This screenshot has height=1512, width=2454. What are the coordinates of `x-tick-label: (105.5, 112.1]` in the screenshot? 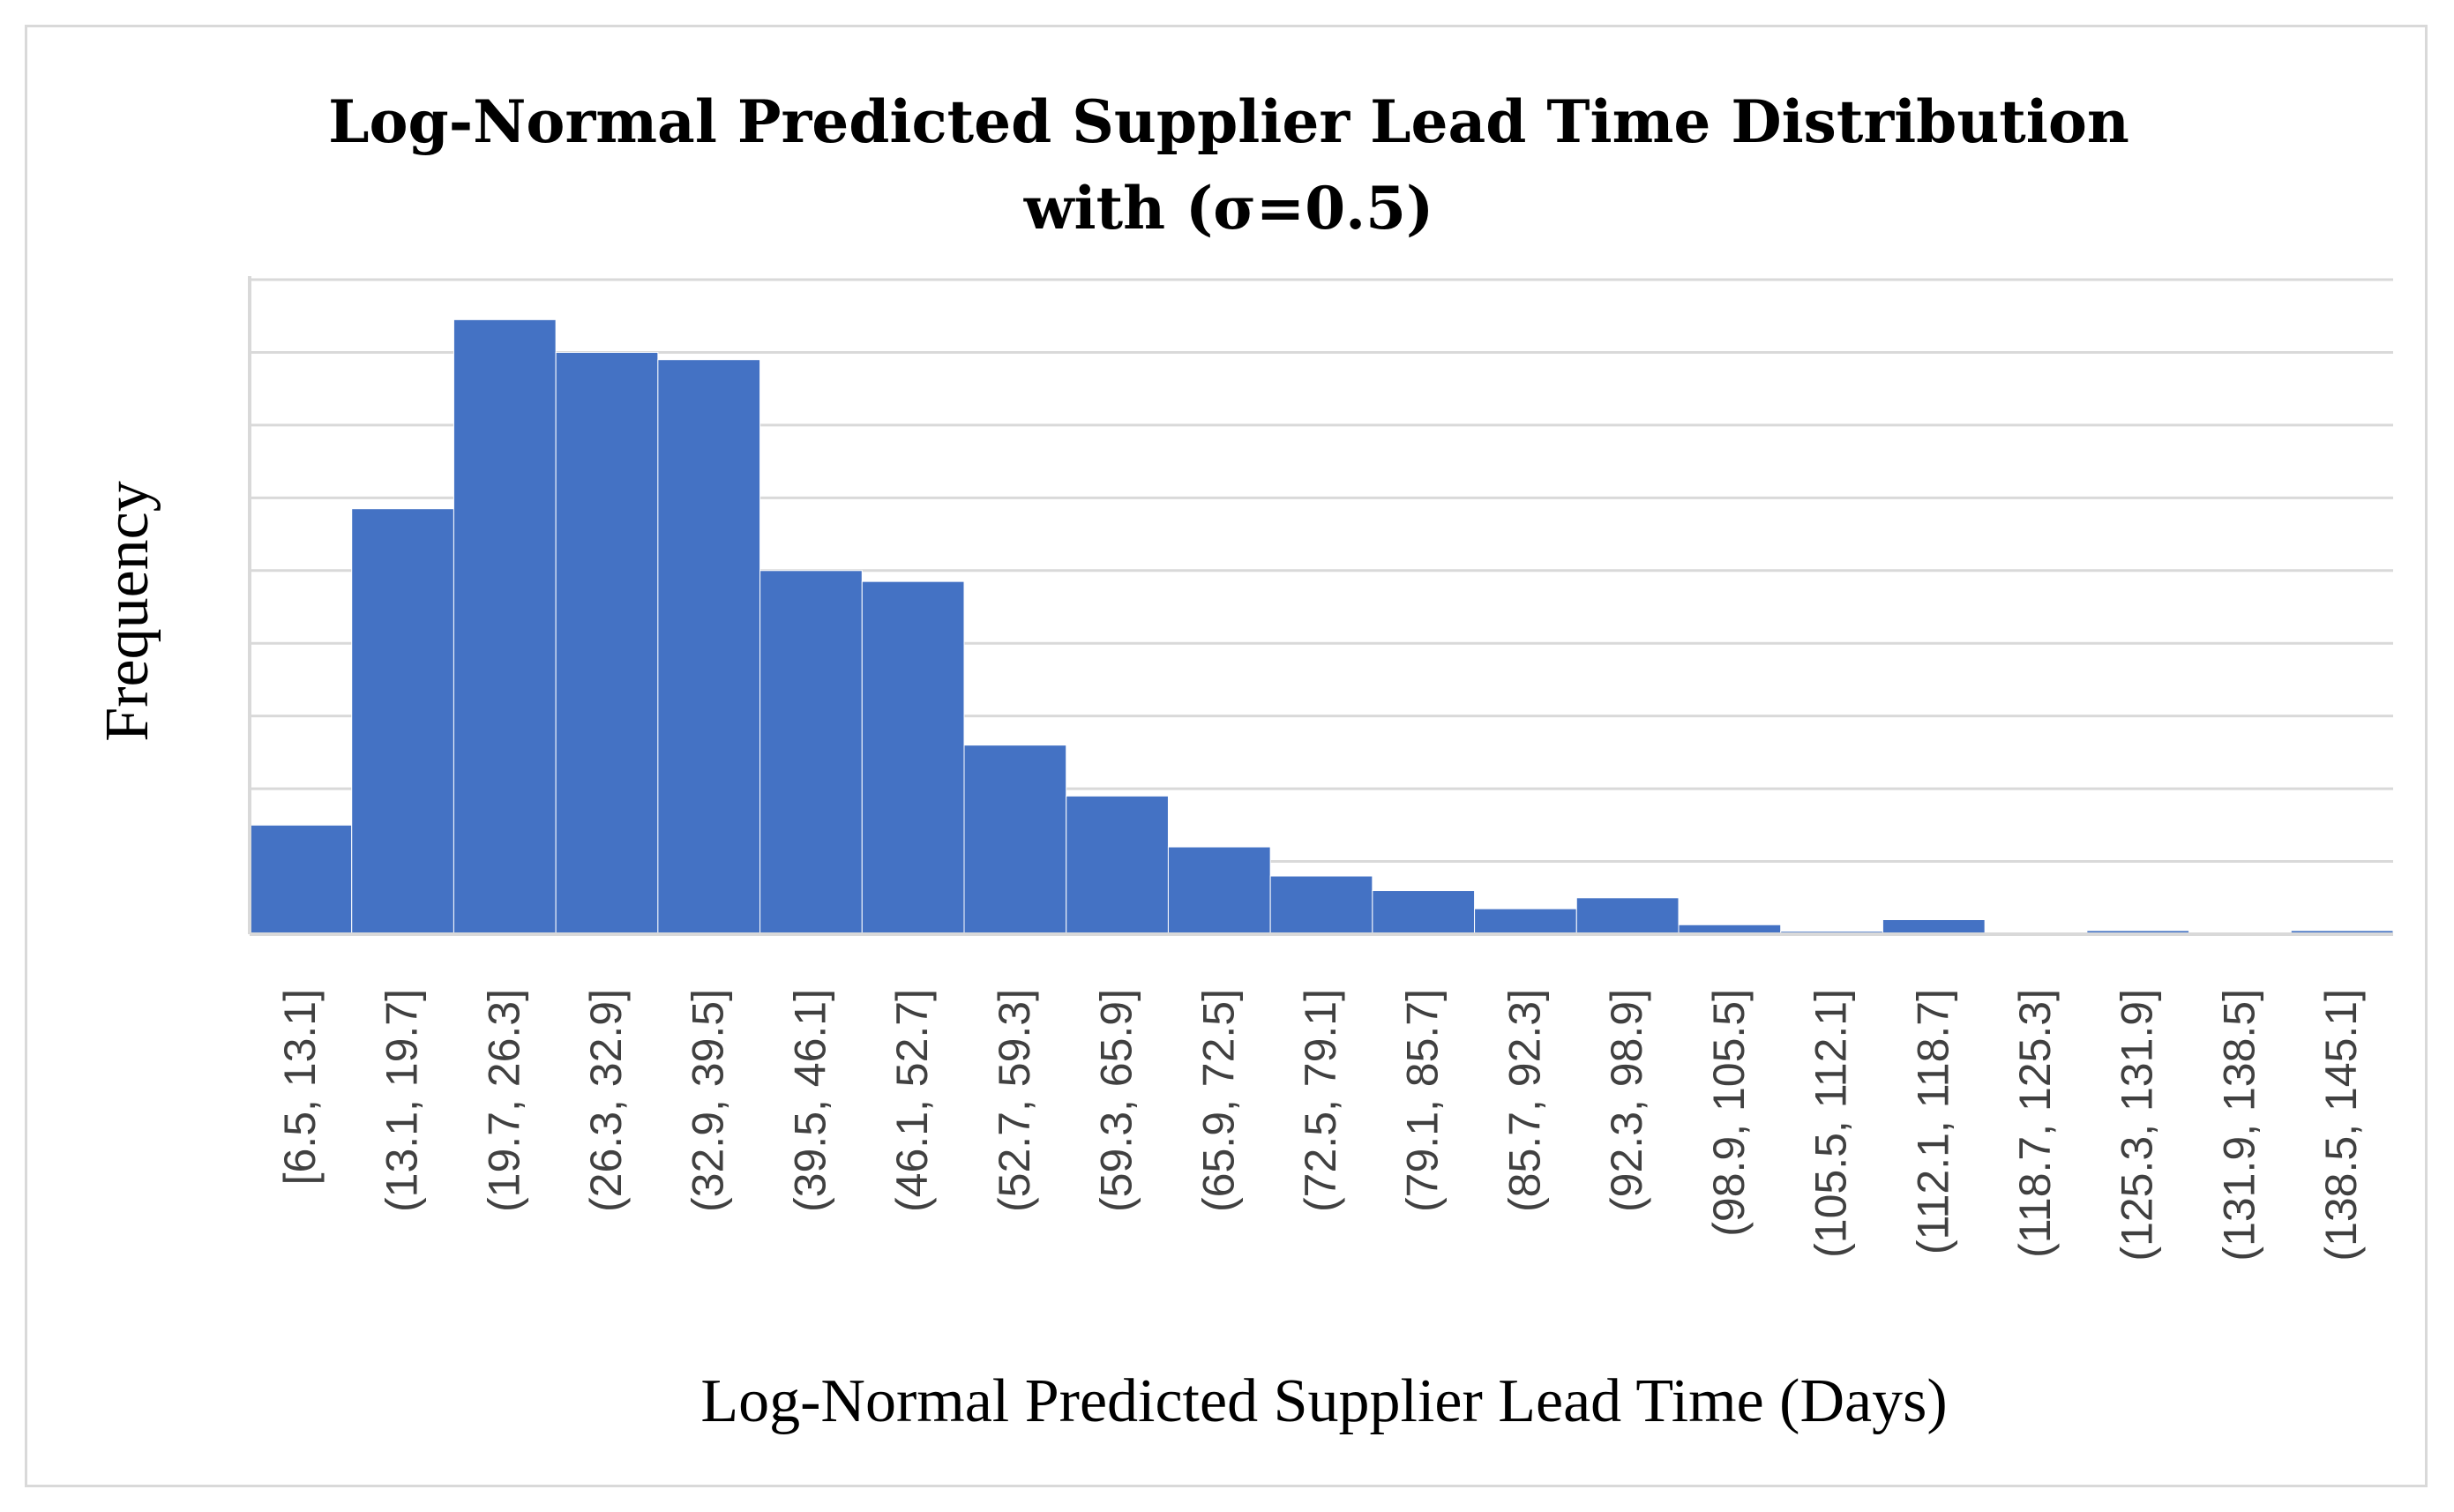 It's located at (1831, 1123).